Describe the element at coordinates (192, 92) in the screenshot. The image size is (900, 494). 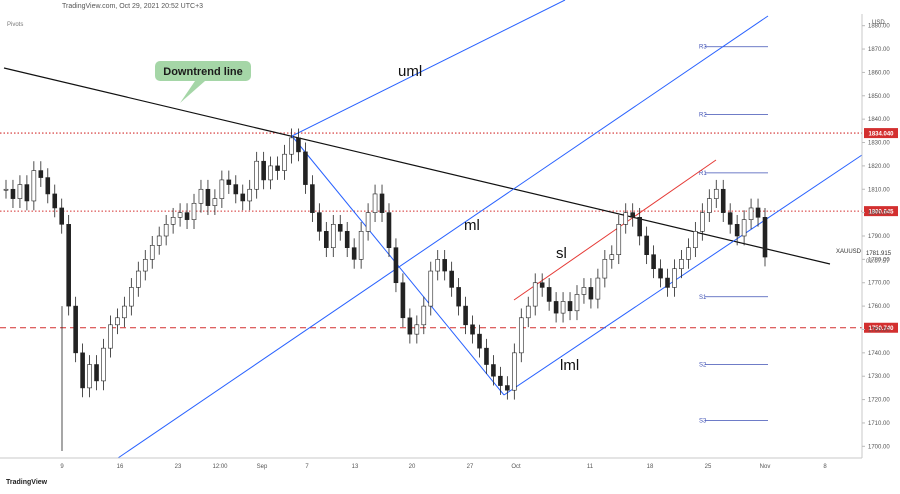
I see `downtrend-callout-pointer` at that location.